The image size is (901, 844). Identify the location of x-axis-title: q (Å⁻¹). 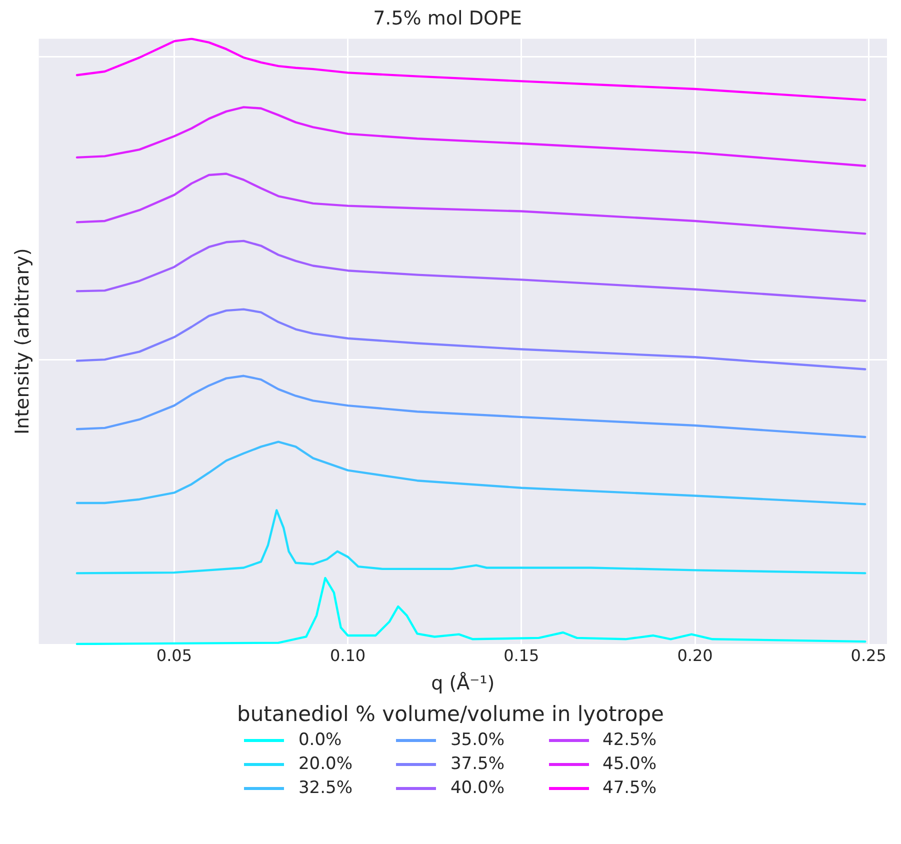
(463, 683).